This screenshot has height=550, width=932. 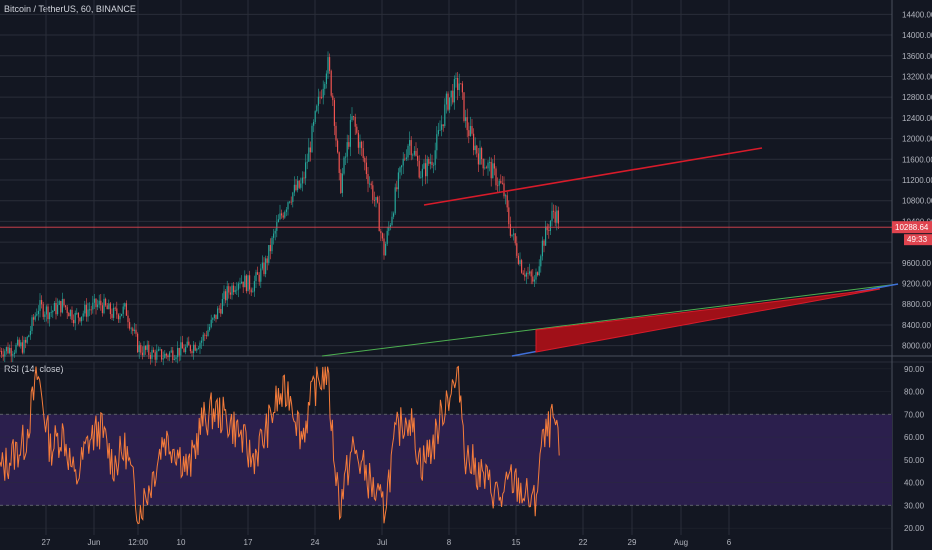 What do you see at coordinates (917, 180) in the screenshot?
I see `price-tick-label: 11200.00` at bounding box center [917, 180].